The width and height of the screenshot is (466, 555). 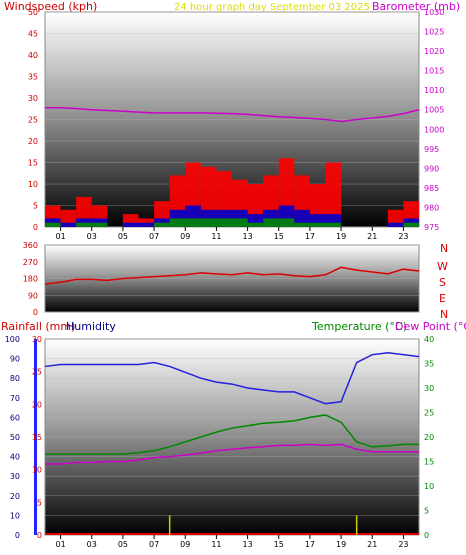 I want to click on barometer-tick-label: 1010, so click(x=434, y=90).